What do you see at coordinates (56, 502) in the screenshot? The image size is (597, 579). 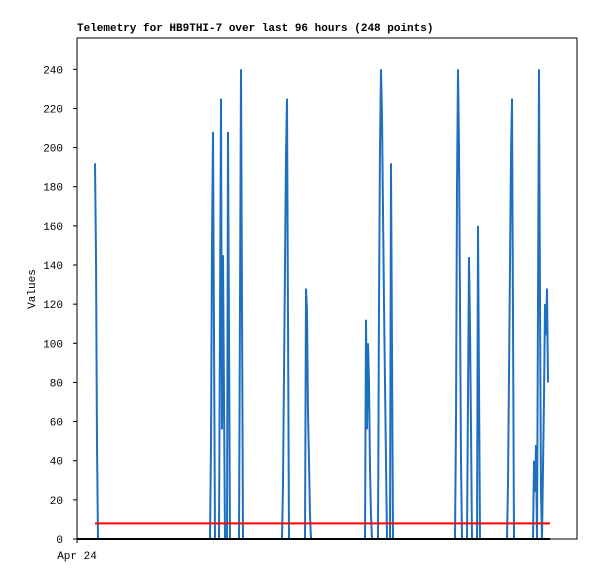 I see `y-tick-label: 20` at bounding box center [56, 502].